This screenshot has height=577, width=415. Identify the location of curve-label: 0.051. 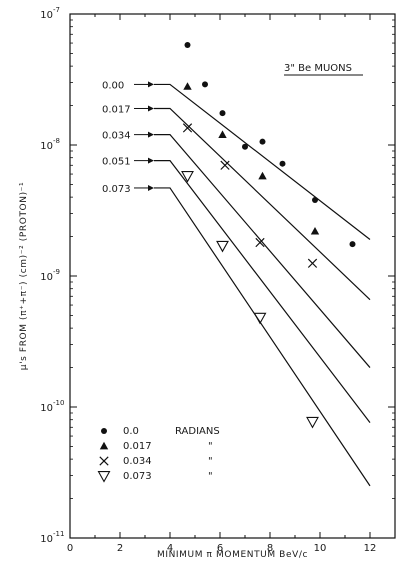
(116, 162).